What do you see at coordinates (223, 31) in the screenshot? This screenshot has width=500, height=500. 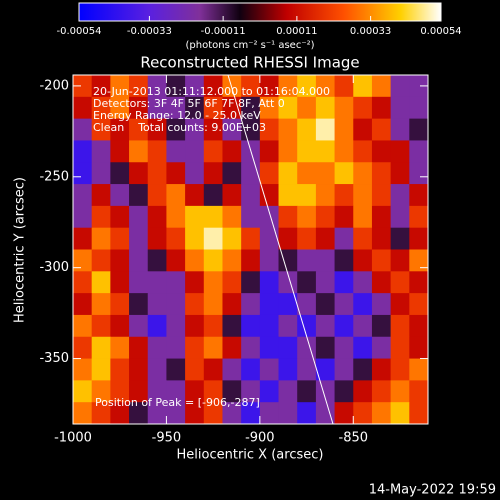 I see `colorbar-tick-label: -0.00011` at bounding box center [223, 31].